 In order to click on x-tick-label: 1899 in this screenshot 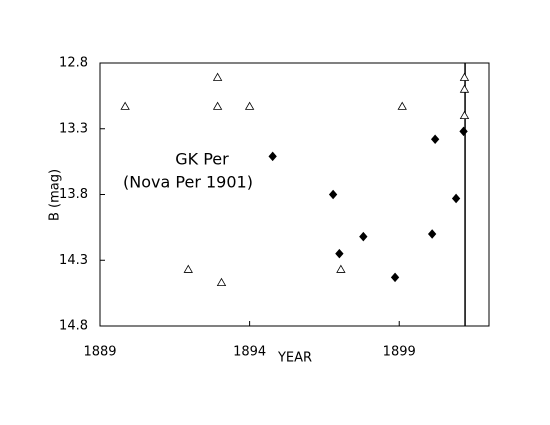, I will do `click(399, 352)`.